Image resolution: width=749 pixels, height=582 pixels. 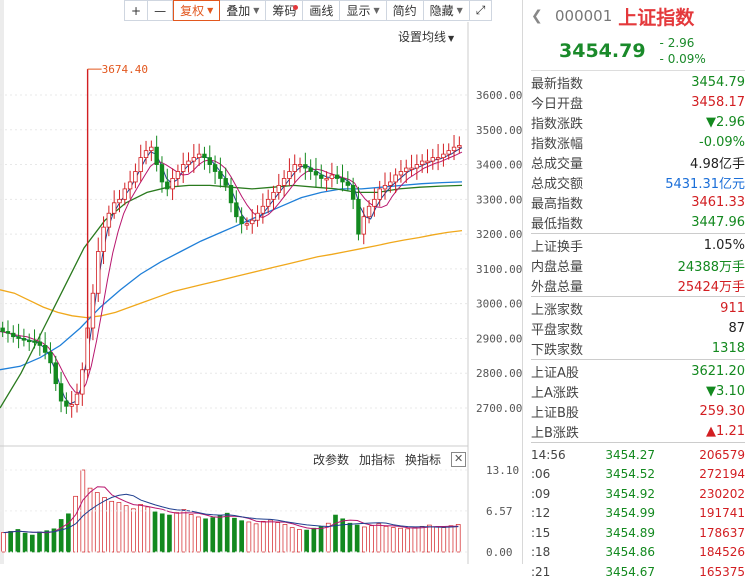 I want to click on add-indicator-button: 加指标, so click(x=377, y=460).